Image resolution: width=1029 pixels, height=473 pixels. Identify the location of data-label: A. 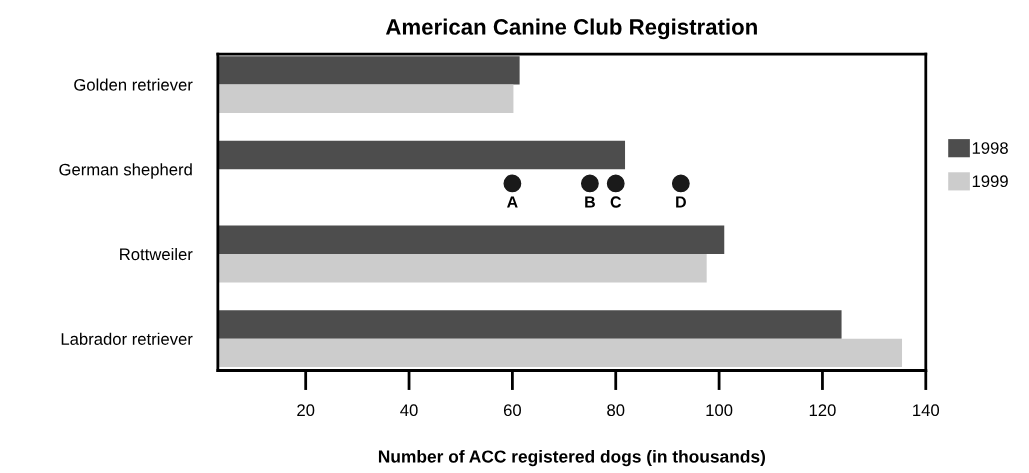
(512, 202).